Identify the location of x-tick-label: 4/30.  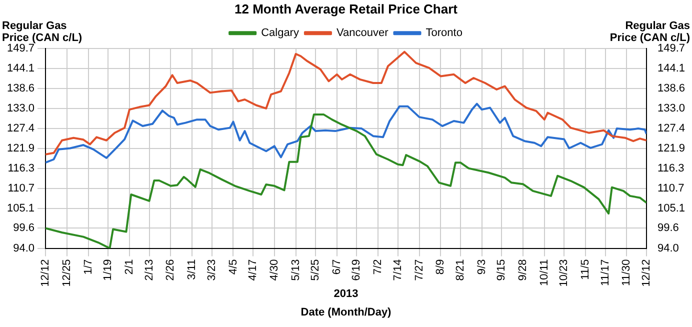
(274, 270).